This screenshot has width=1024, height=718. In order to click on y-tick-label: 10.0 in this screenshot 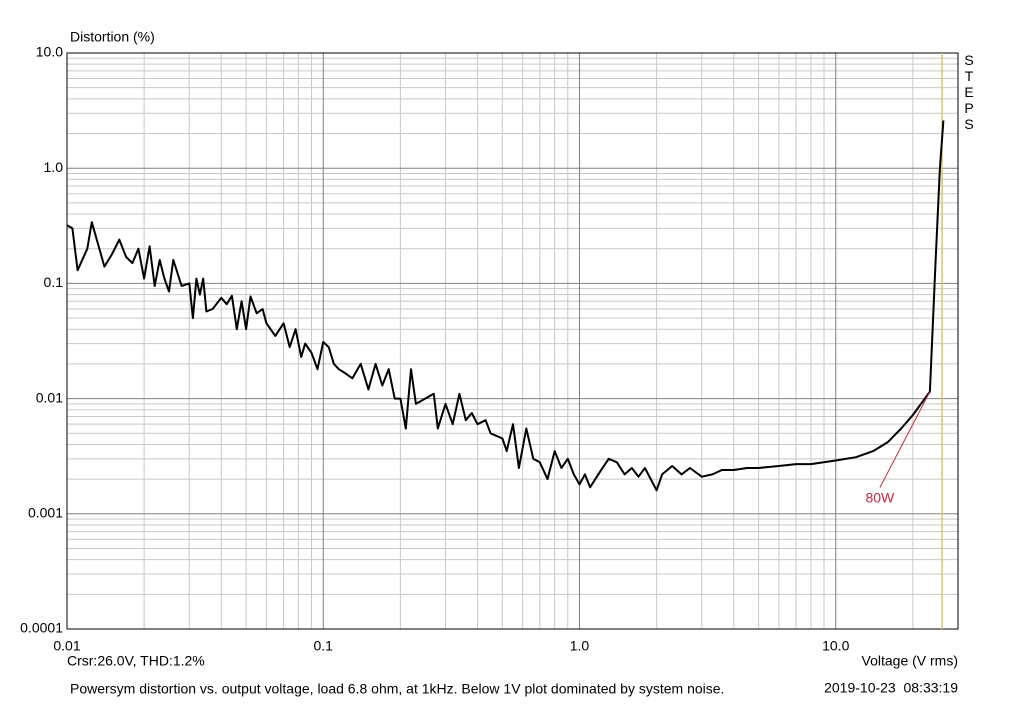, I will do `click(49, 52)`.